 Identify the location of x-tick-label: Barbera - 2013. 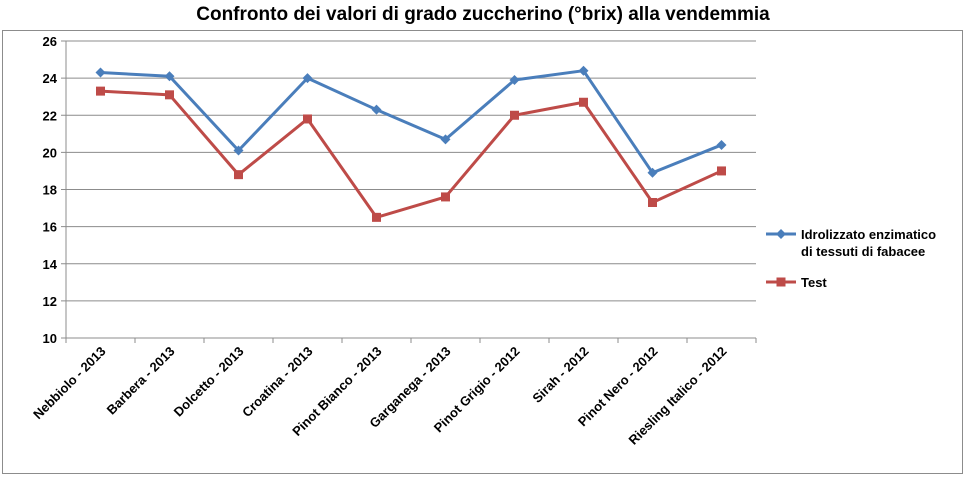
(141, 381).